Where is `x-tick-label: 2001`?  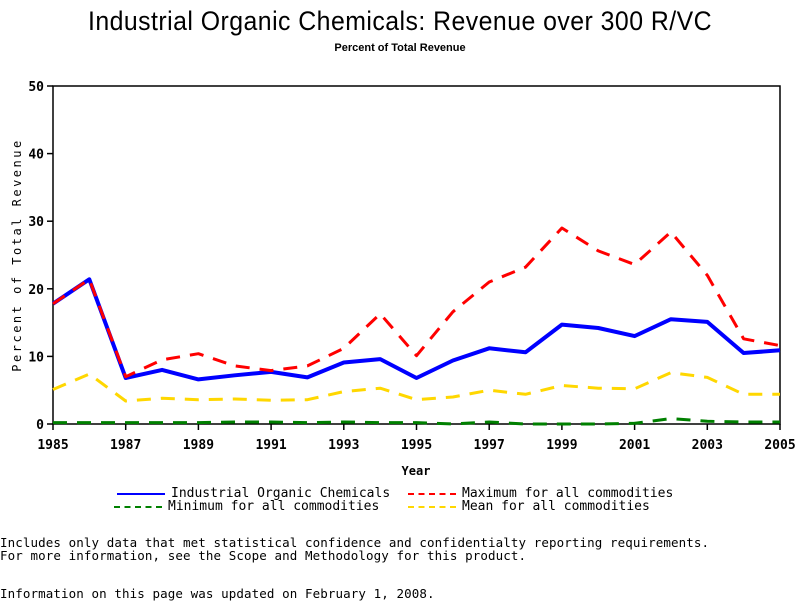
x-tick-label: 2001 is located at coordinates (634, 445).